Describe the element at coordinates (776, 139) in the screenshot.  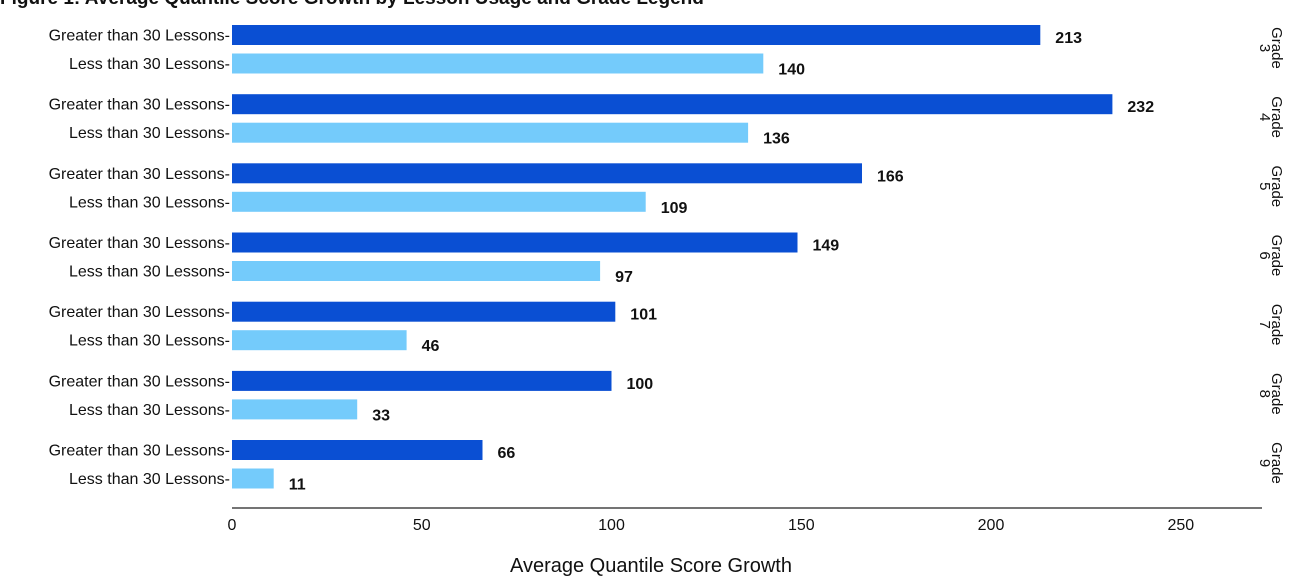
I see `data-label: 136` at that location.